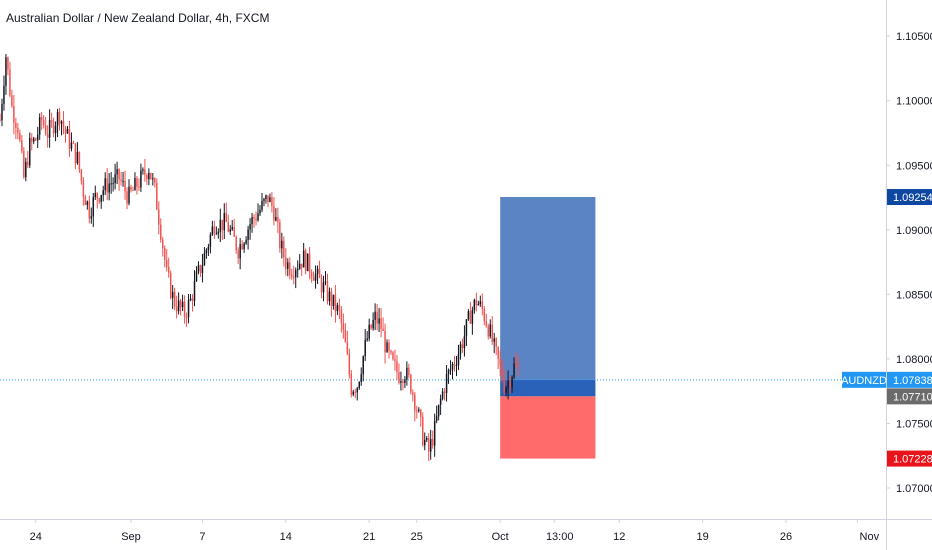  What do you see at coordinates (870, 537) in the screenshot?
I see `time-tick-label: Nov` at bounding box center [870, 537].